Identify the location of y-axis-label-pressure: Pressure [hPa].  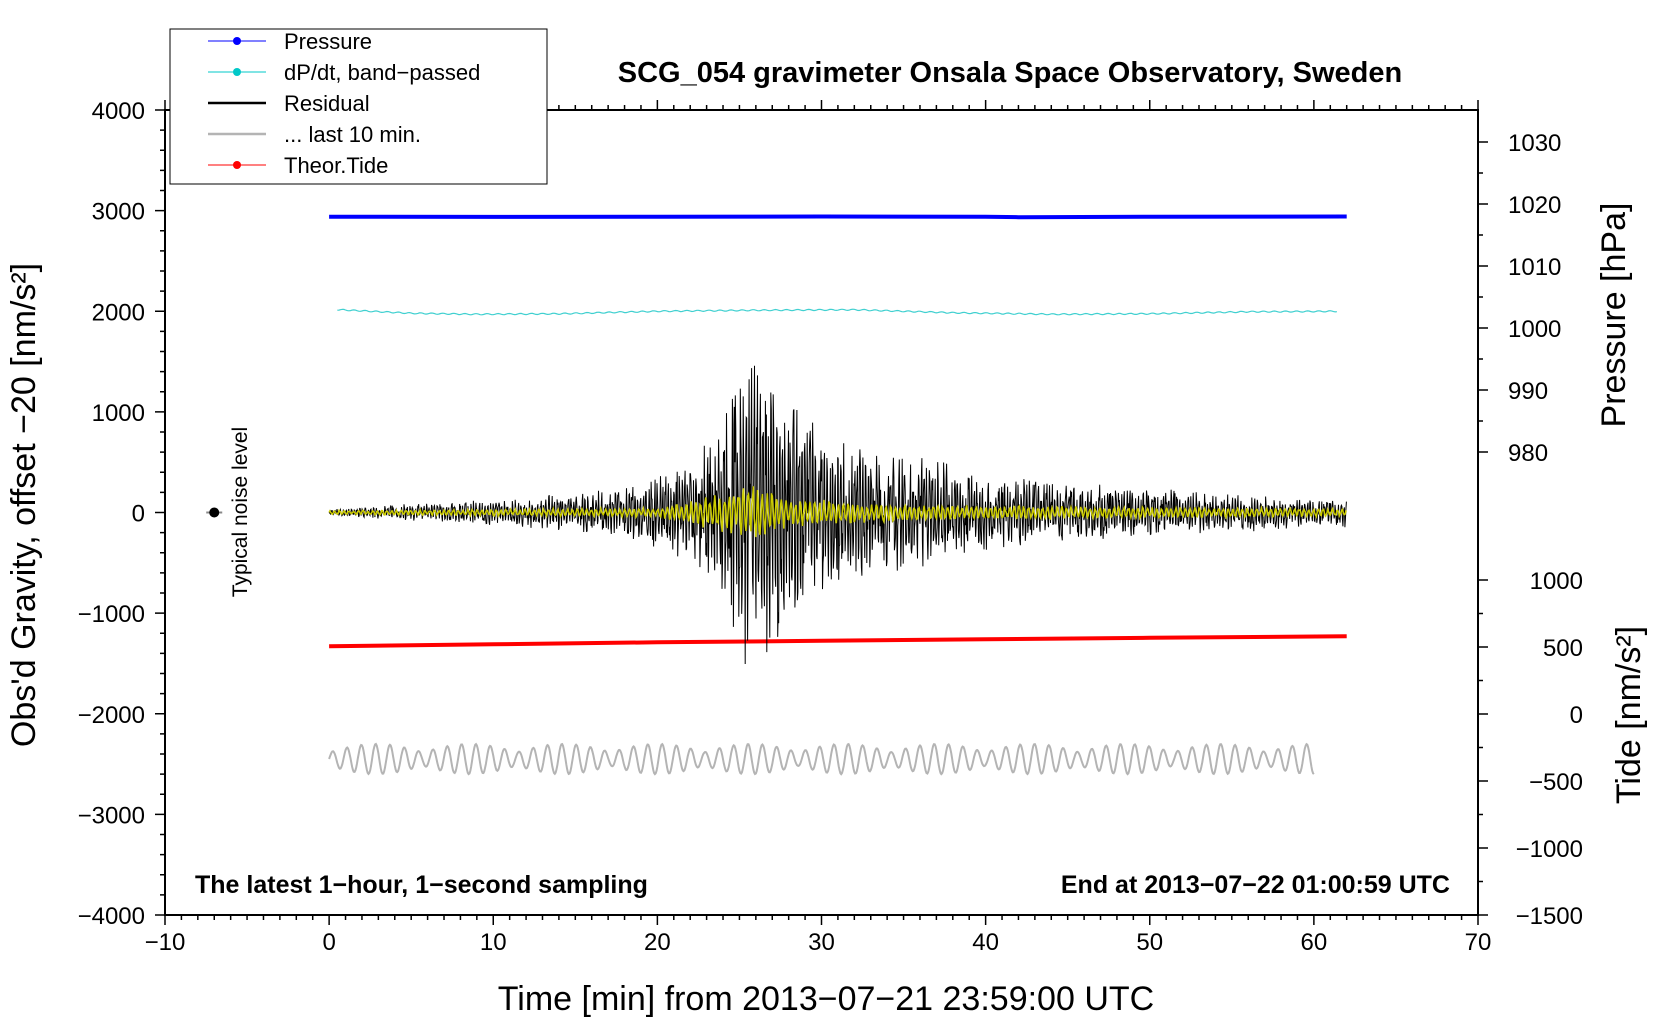
(1614, 315).